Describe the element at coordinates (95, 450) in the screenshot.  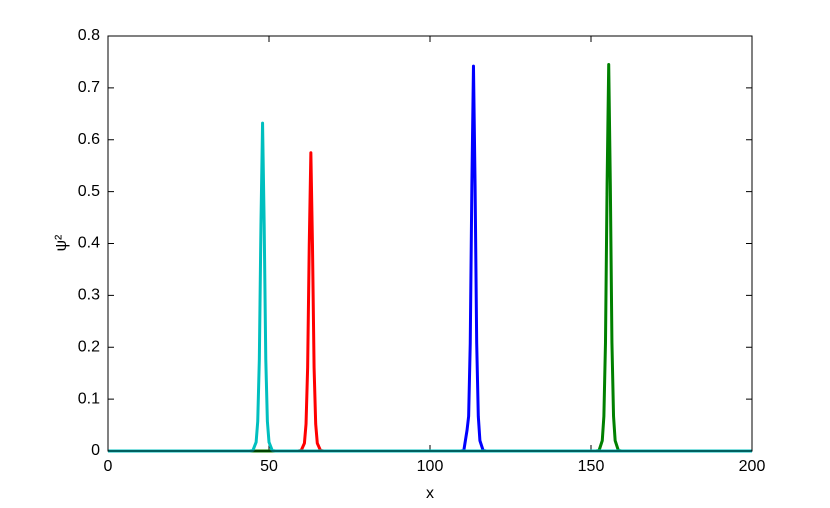
I see `y-tick-label: 0` at that location.